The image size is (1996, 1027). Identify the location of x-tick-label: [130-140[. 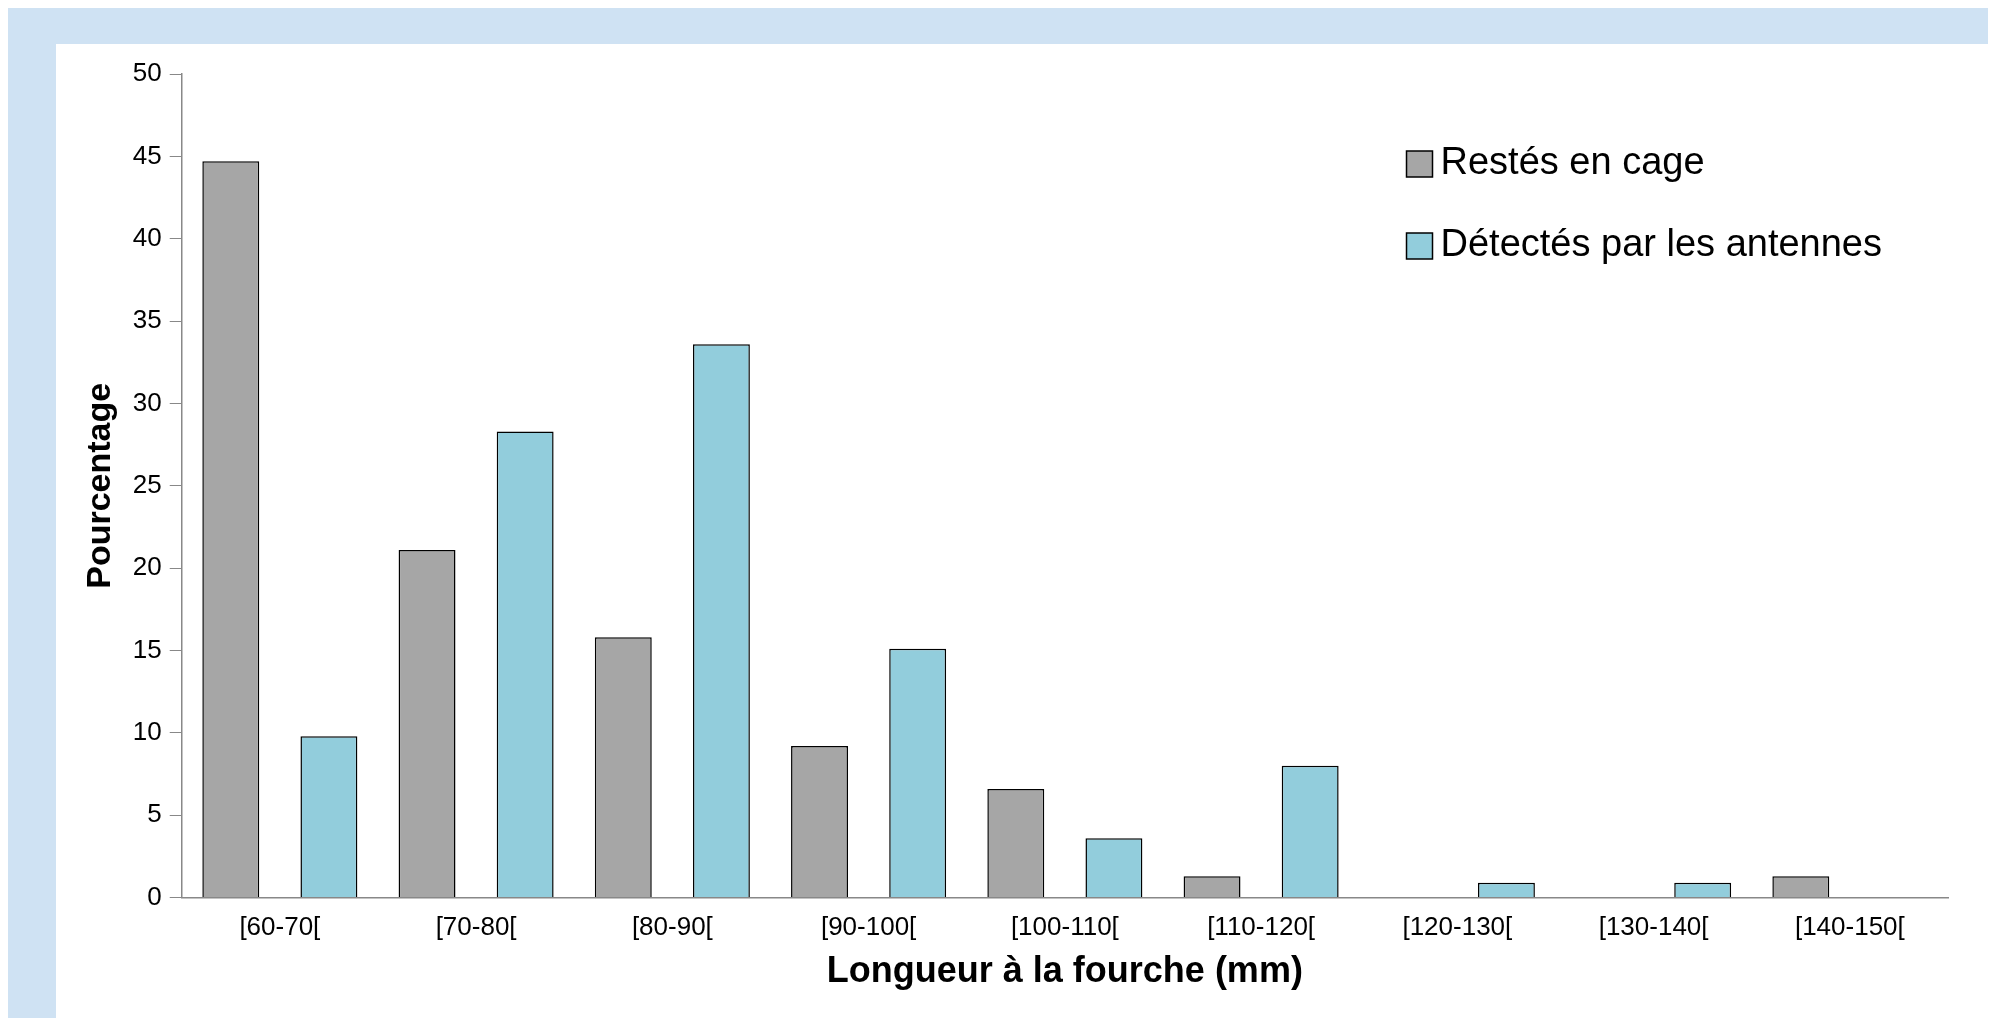
(1654, 926).